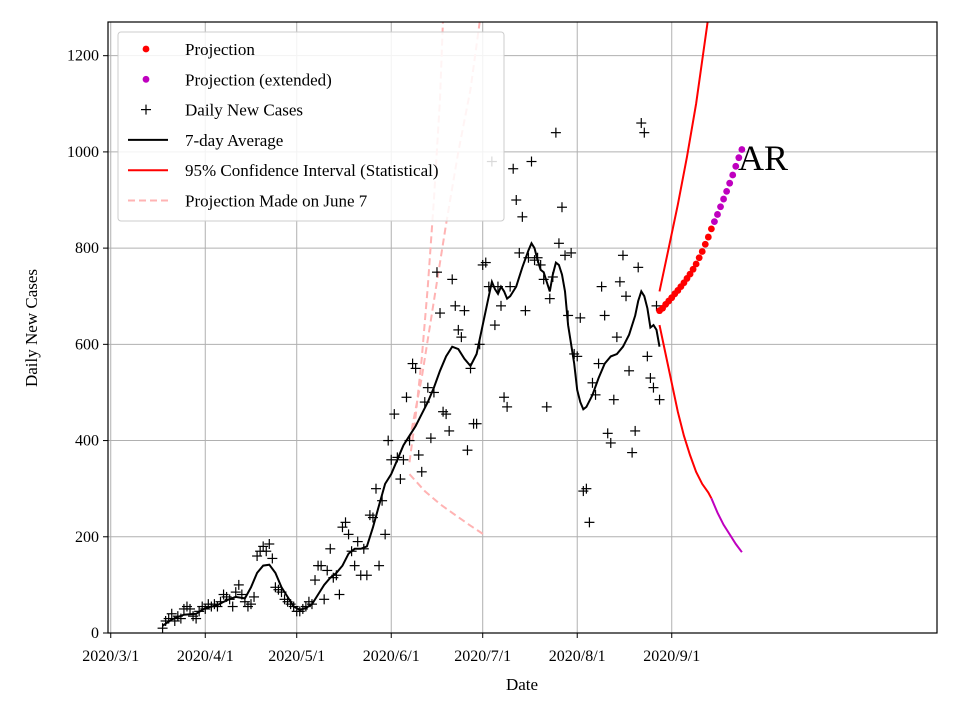 The height and width of the screenshot is (720, 960). Describe the element at coordinates (83, 56) in the screenshot. I see `y-tick-label: 1200` at that location.